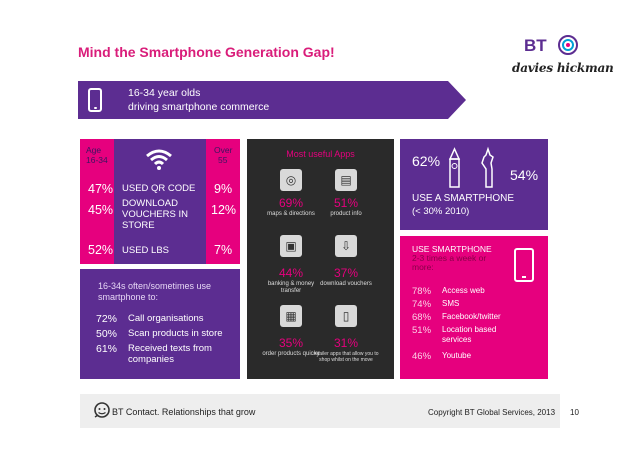 The width and height of the screenshot is (638, 451). Describe the element at coordinates (291, 354) in the screenshot. I see `app-desc: order products quicky` at that location.